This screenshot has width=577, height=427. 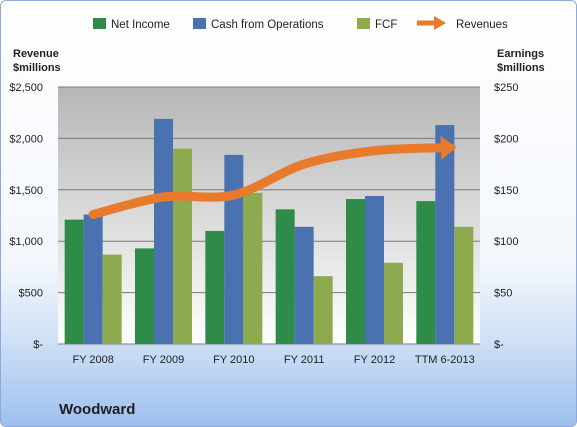 What do you see at coordinates (506, 216) in the screenshot?
I see `right-axis: $- $50 $100 $150 $200 $250` at bounding box center [506, 216].